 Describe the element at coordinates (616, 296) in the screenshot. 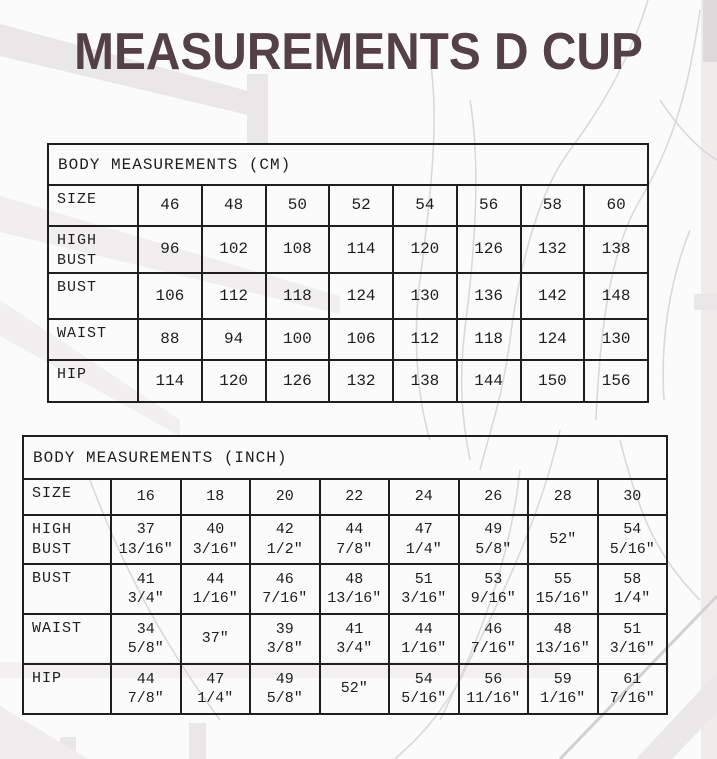

I see `table-cell: 148` at that location.